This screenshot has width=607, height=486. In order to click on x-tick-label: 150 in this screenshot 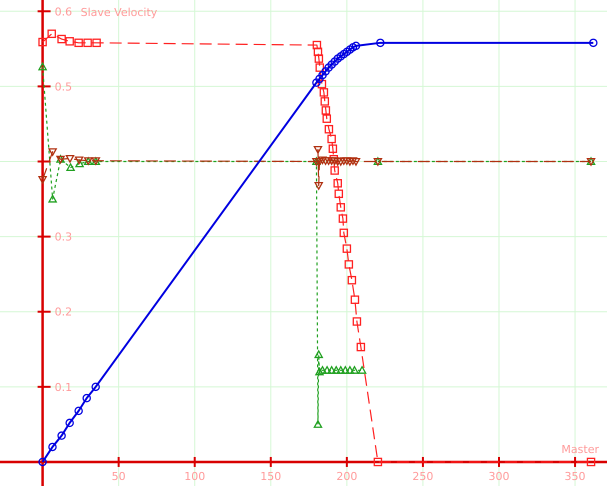, I will do `click(271, 476)`.